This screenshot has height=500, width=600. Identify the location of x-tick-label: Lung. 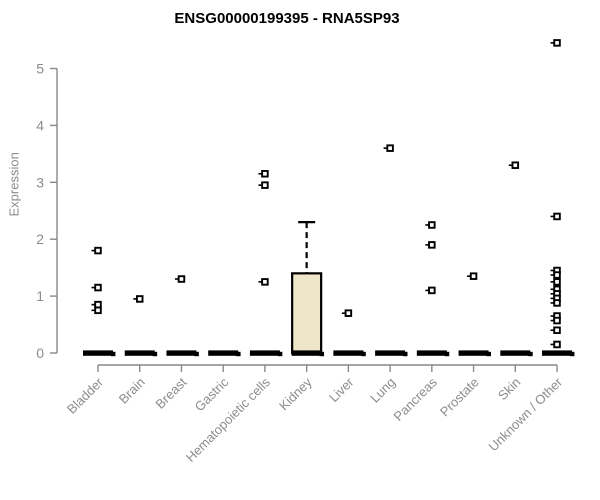
(382, 390).